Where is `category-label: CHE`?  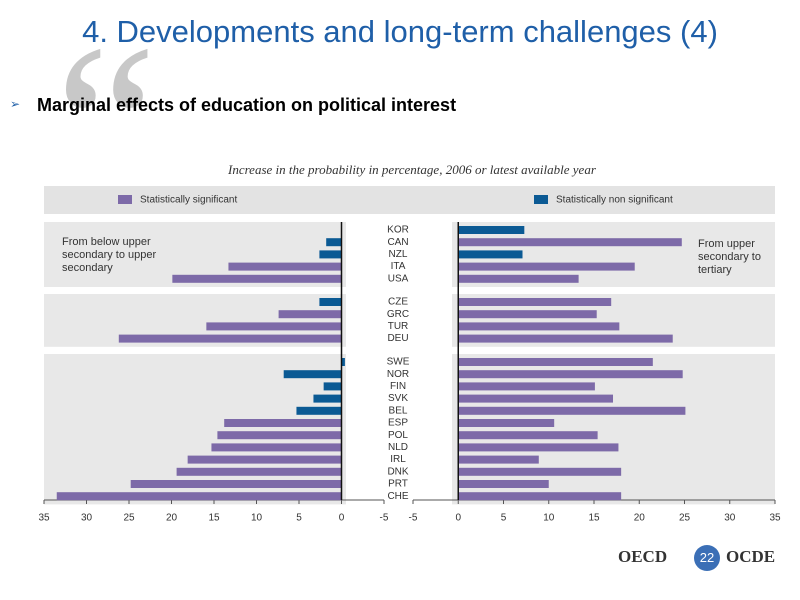
category-label: CHE is located at coordinates (397, 496).